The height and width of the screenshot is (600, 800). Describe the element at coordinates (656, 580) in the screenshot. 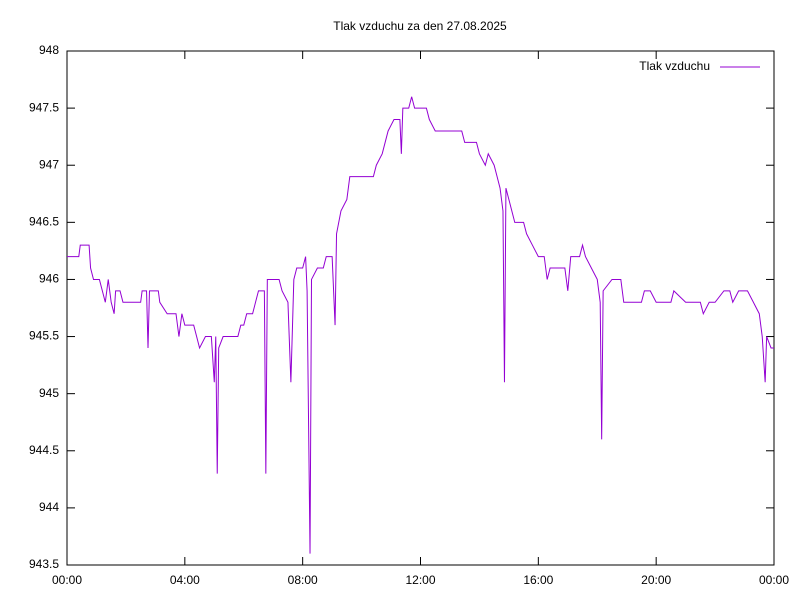

I see `x-tick-label: 20:00` at that location.